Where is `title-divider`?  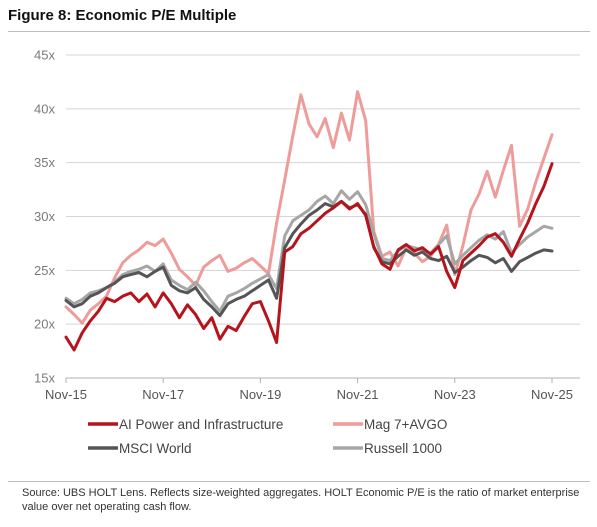
title-divider is located at coordinates (299, 31).